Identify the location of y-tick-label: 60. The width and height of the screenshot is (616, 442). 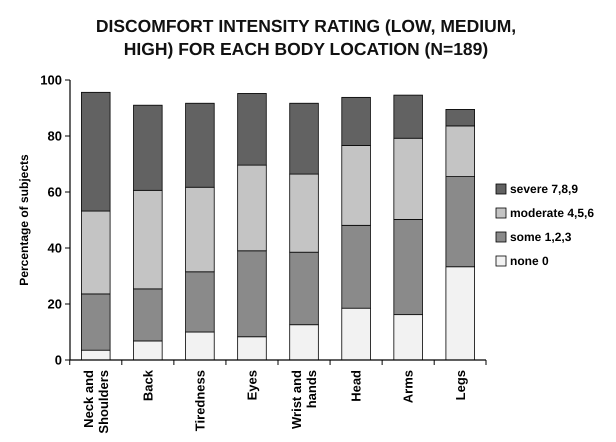
(55, 192).